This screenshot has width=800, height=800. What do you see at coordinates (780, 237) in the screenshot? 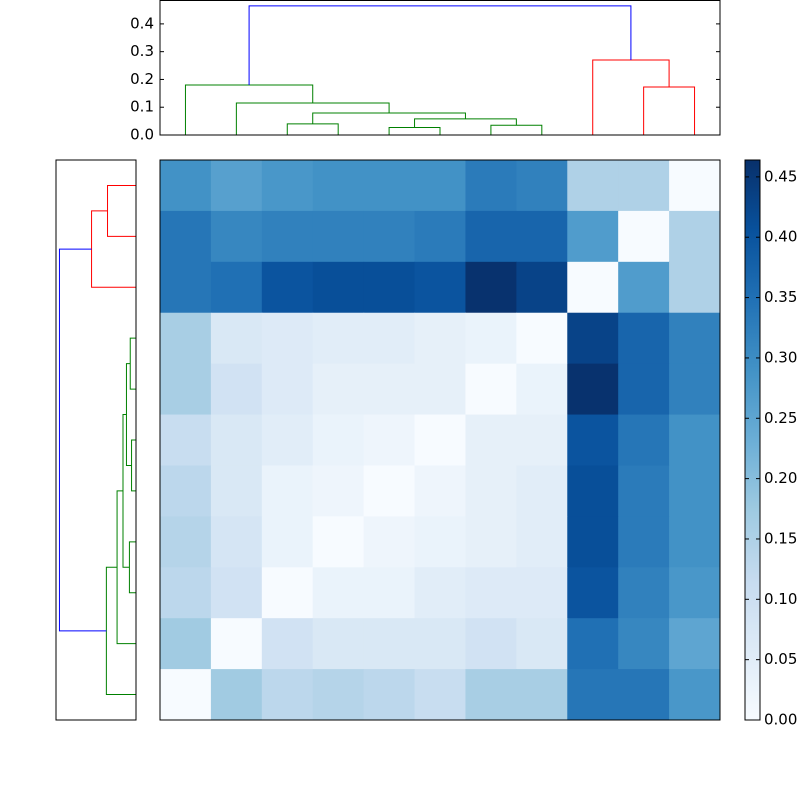
I see `colorbar-tick-label: 0.40` at bounding box center [780, 237].